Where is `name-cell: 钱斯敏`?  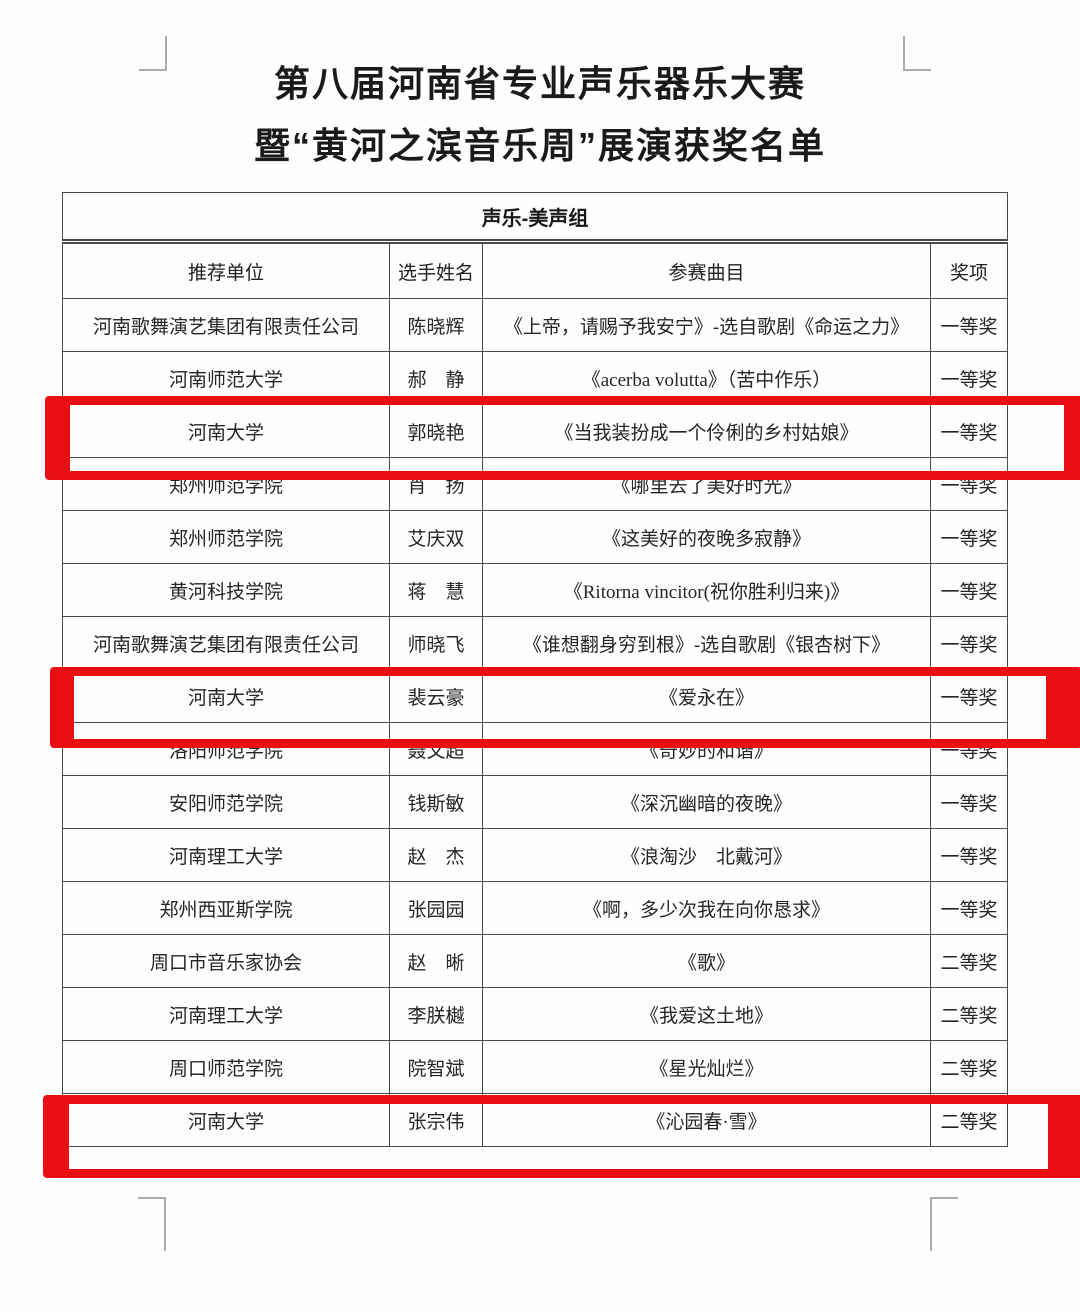
name-cell: 钱斯敏 is located at coordinates (436, 802).